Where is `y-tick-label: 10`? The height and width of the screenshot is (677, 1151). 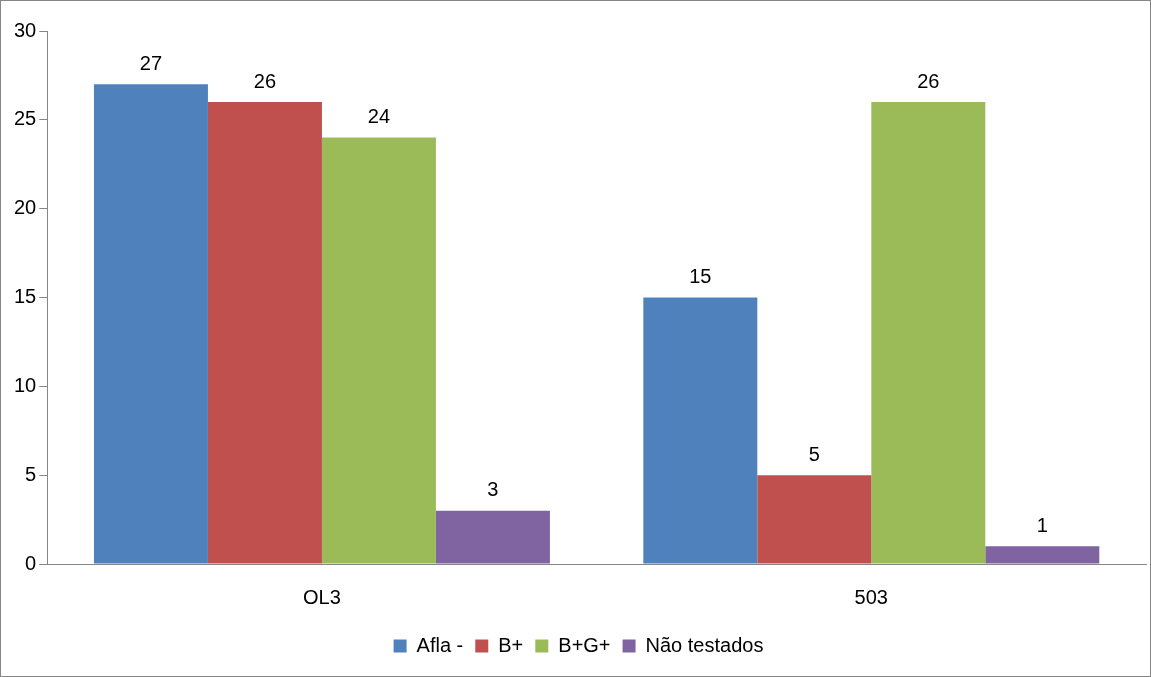
y-tick-label: 10 is located at coordinates (25, 384).